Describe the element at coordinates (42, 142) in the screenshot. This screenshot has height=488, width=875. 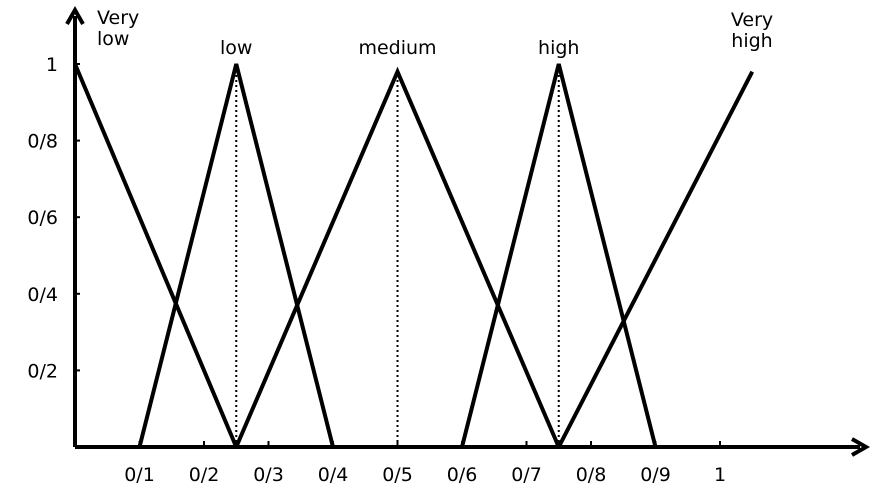
I see `y-tick-label: 0/8` at that location.